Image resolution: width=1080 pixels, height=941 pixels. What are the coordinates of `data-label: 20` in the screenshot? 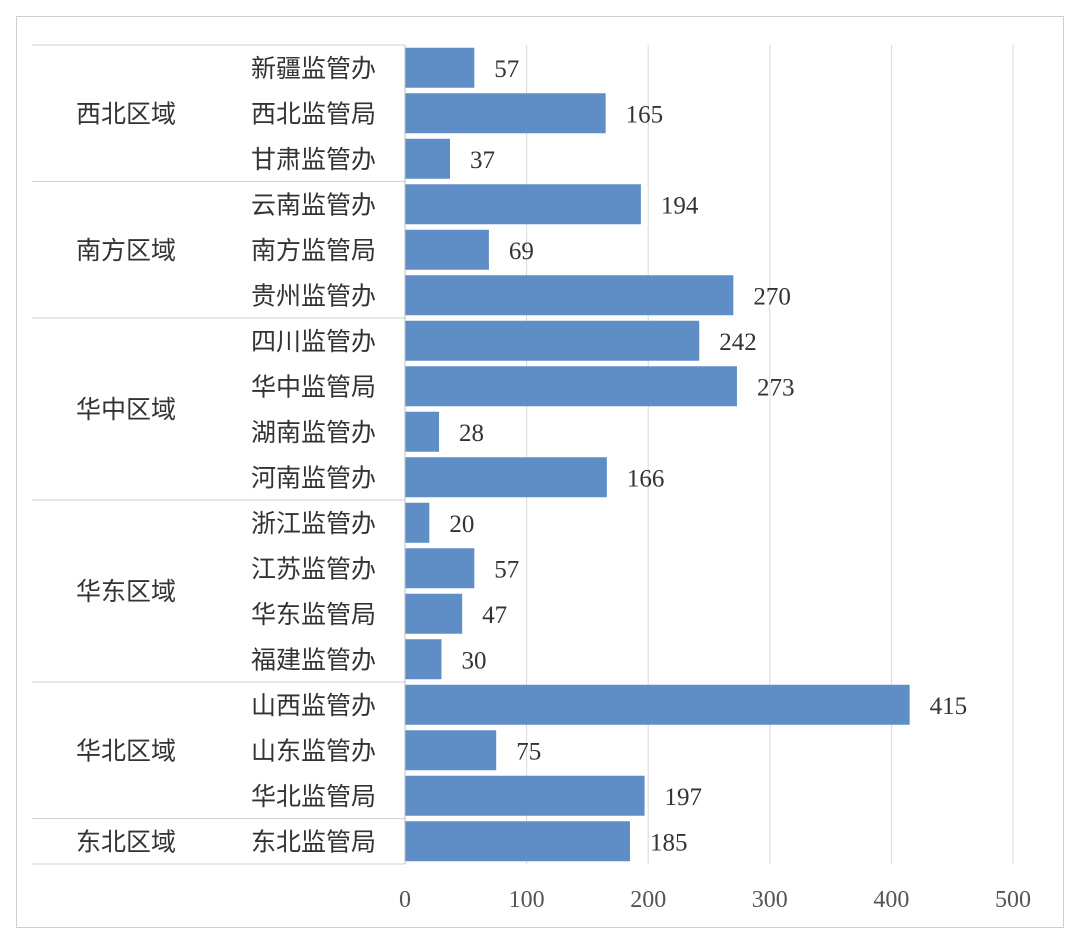 It's located at (461, 524).